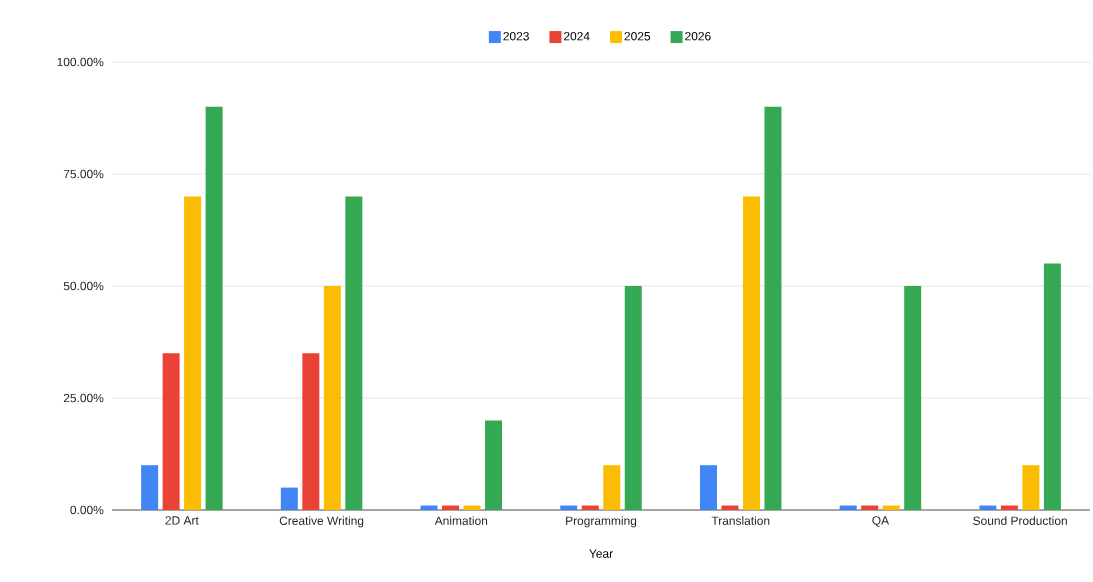 Image resolution: width=1093 pixels, height=582 pixels. Describe the element at coordinates (83, 174) in the screenshot. I see `y-tick-label: 75.00%` at that location.